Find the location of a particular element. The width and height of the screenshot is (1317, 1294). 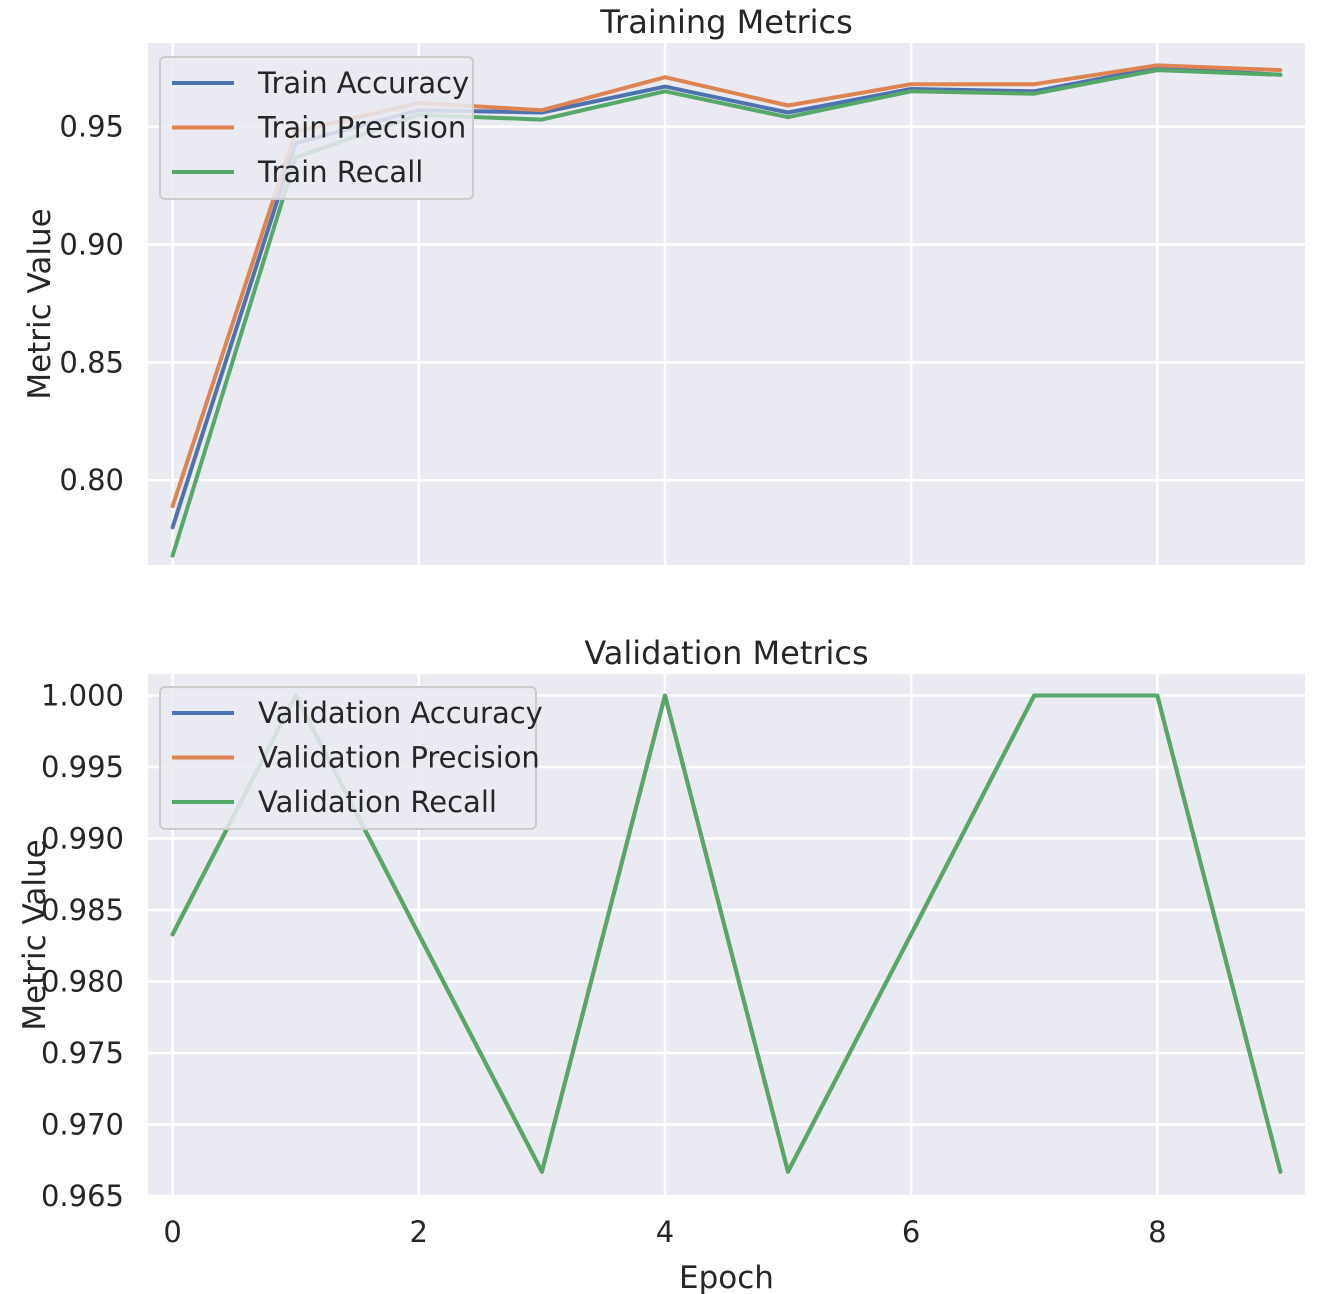

y-tick-label: 0.995 is located at coordinates (82, 767).